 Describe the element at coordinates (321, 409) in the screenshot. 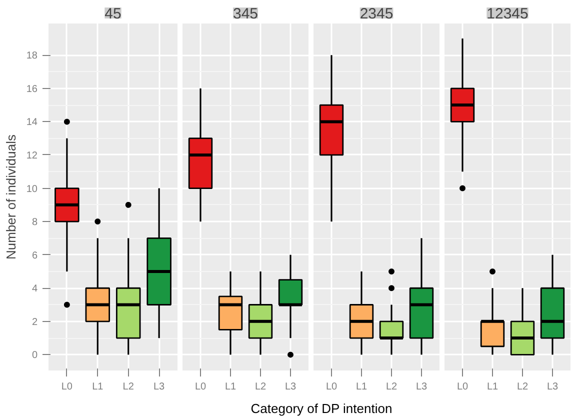

I see `x-axis-title: Category of DP intention` at that location.